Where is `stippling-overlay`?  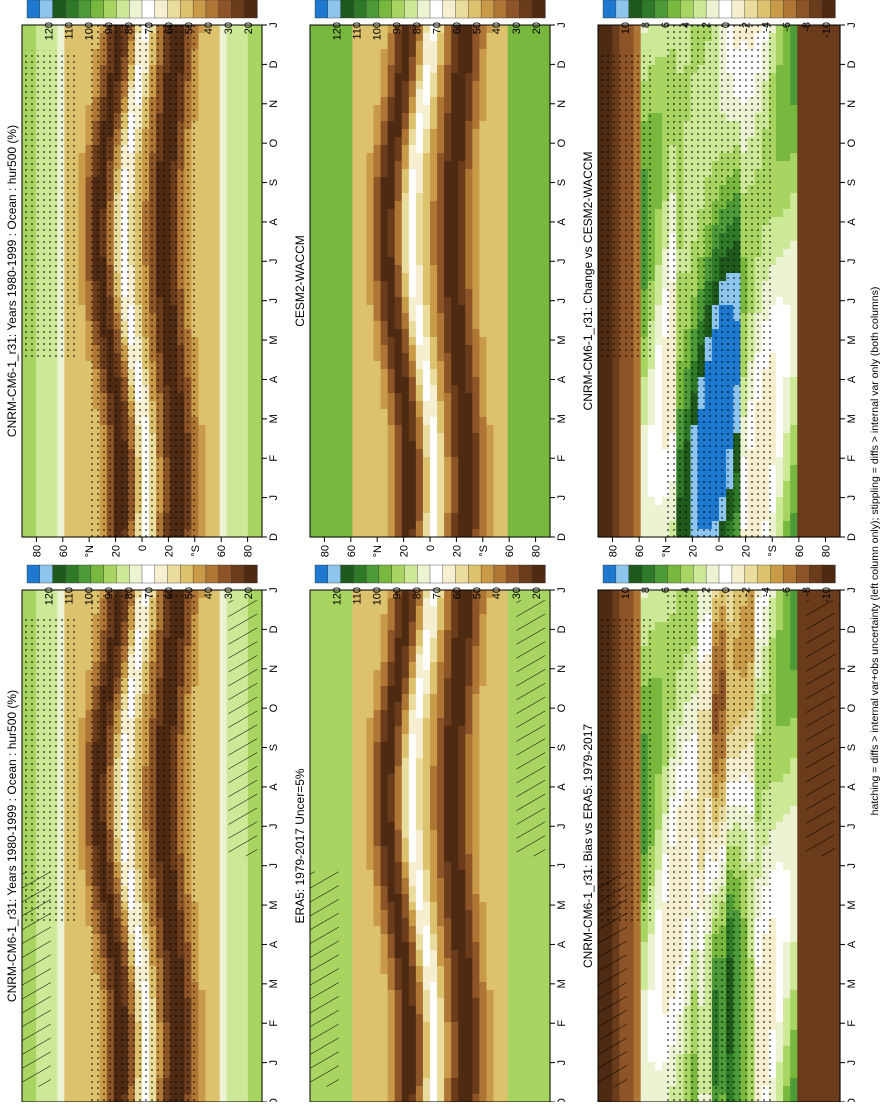
stippling-overlay is located at coordinates (48, 204).